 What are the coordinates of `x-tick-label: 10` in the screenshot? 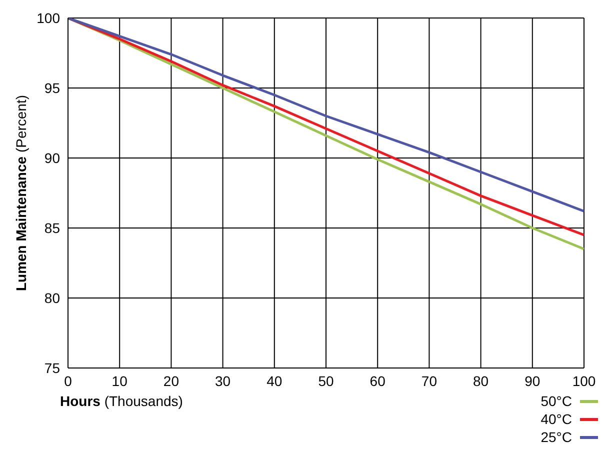 It's located at (120, 380).